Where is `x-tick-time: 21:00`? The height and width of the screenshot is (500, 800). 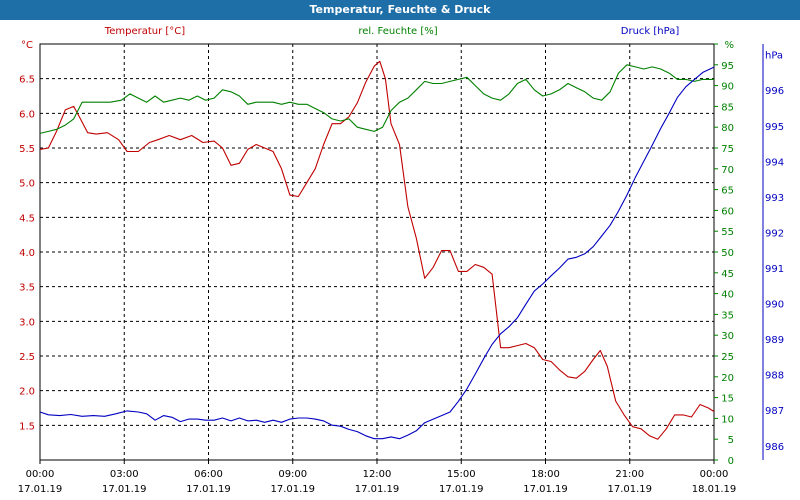
x-tick-time: 21:00 is located at coordinates (629, 474).